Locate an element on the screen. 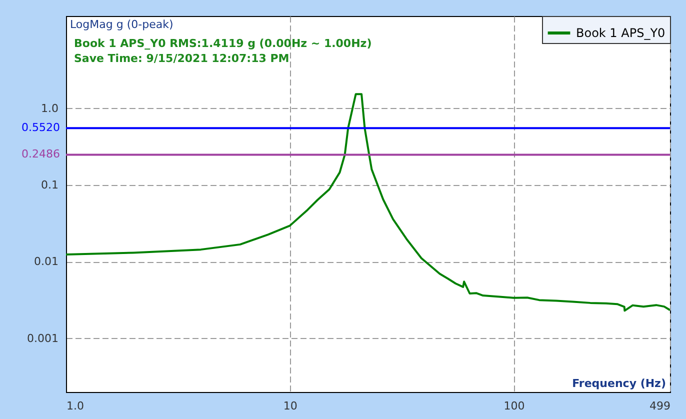  ref-line-label: 0.5520 is located at coordinates (41, 127).